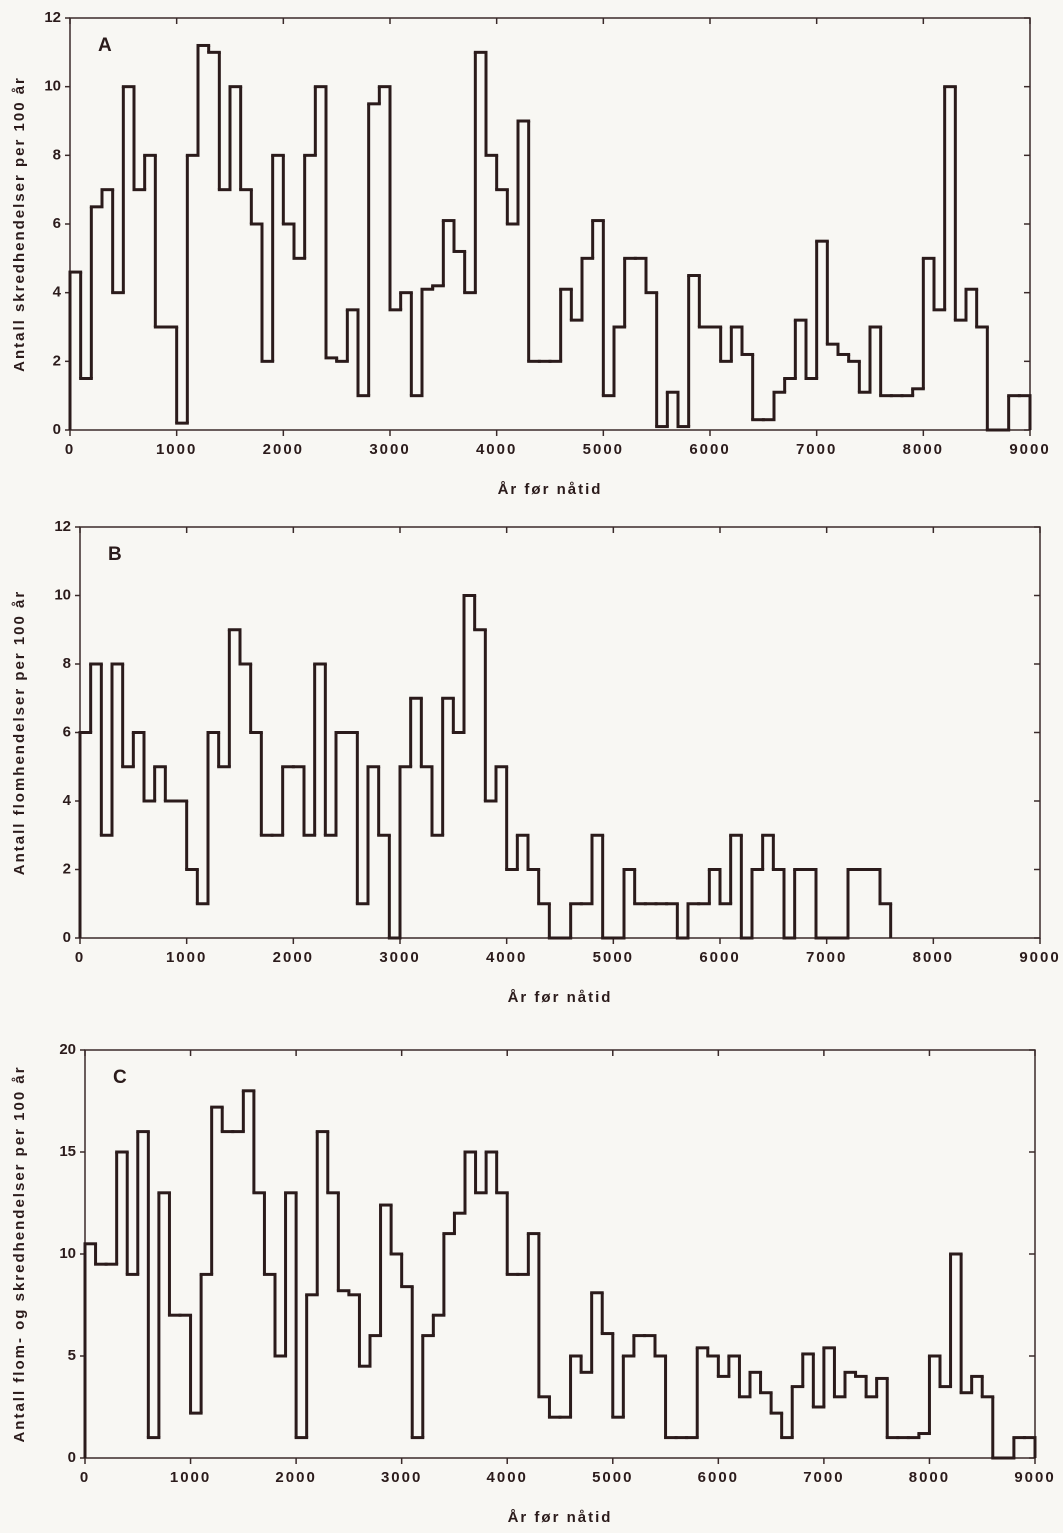 This screenshot has width=1063, height=1533. Describe the element at coordinates (72, 1355) in the screenshot. I see `y-tick-label: 5` at that location.